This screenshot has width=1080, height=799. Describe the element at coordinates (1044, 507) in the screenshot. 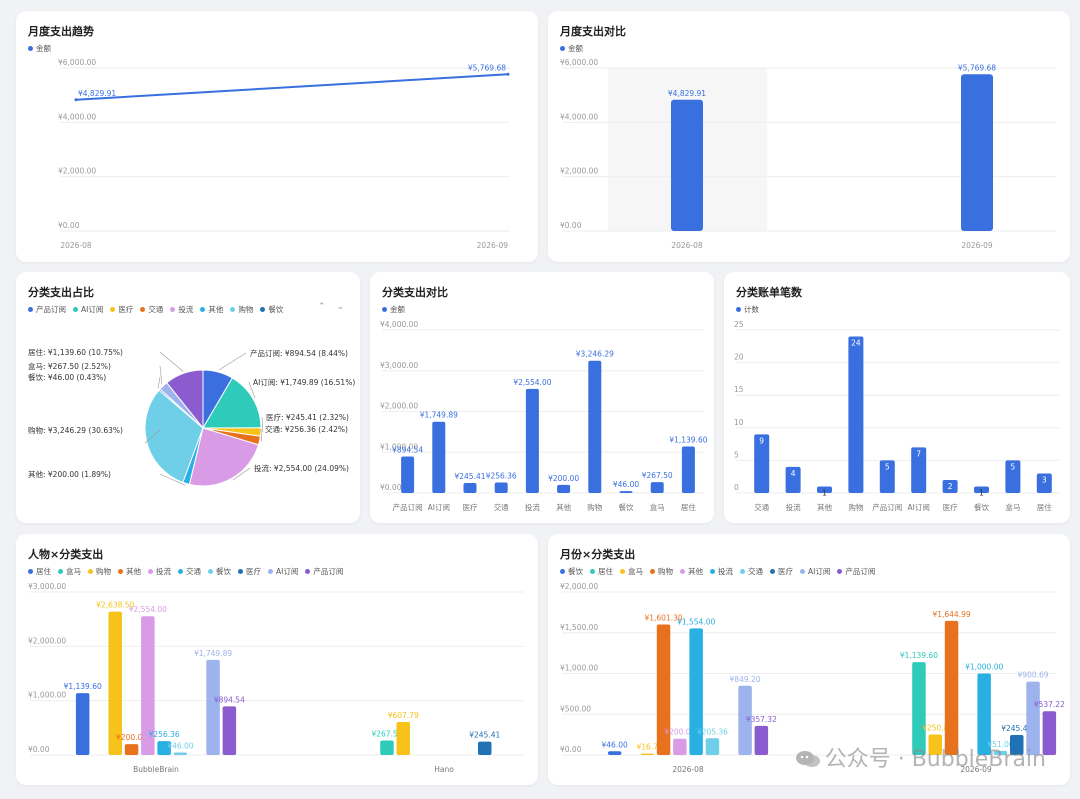

I see `x-tick-label: 居住` at that location.